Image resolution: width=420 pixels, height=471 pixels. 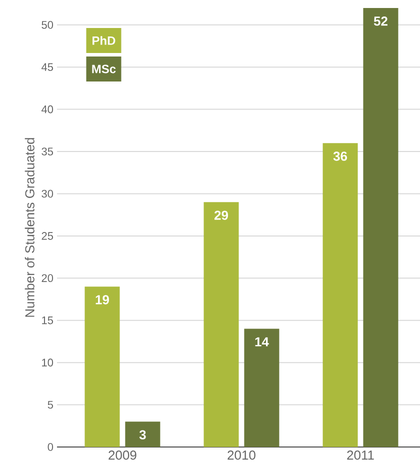 I want to click on data-label: 19, so click(x=102, y=299).